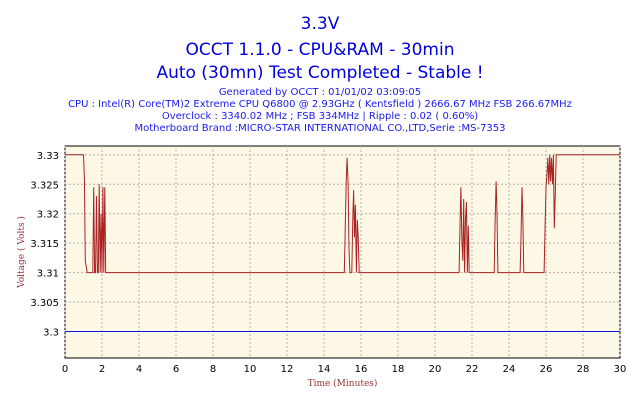 The image size is (640, 404). I want to click on x-tick-label: 12, so click(287, 369).